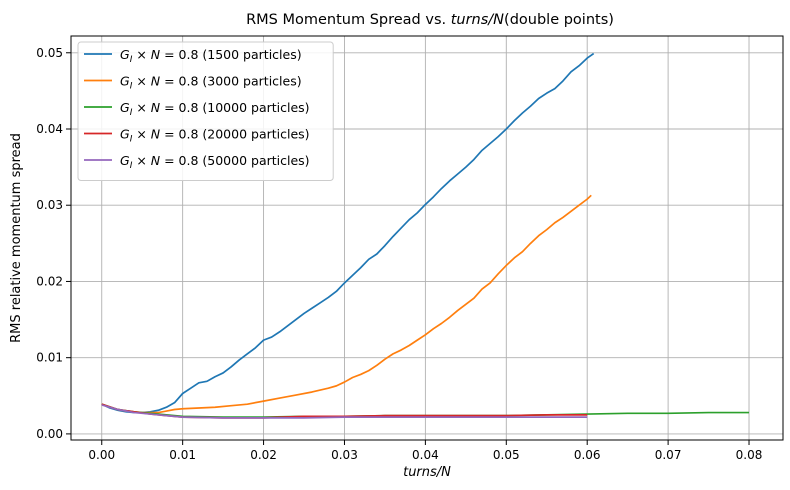 The image size is (790, 490). I want to click on y-tick-label: 0.05, so click(49, 53).